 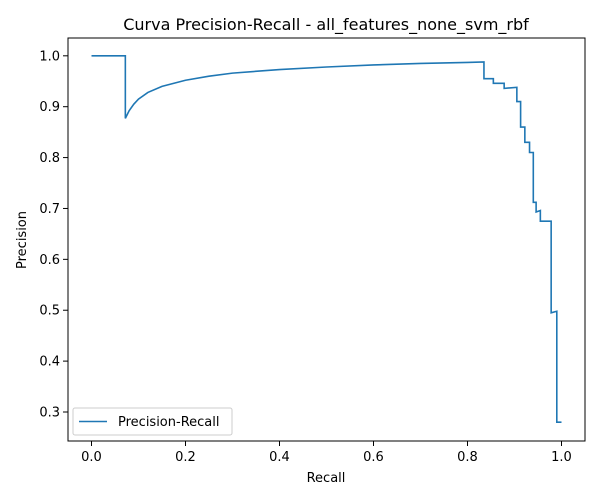 What do you see at coordinates (53, 234) in the screenshot?
I see `y-axis-ticks: 0.3 0.4 0.5 0.6 0.7 0.8 0.9 1.0` at bounding box center [53, 234].